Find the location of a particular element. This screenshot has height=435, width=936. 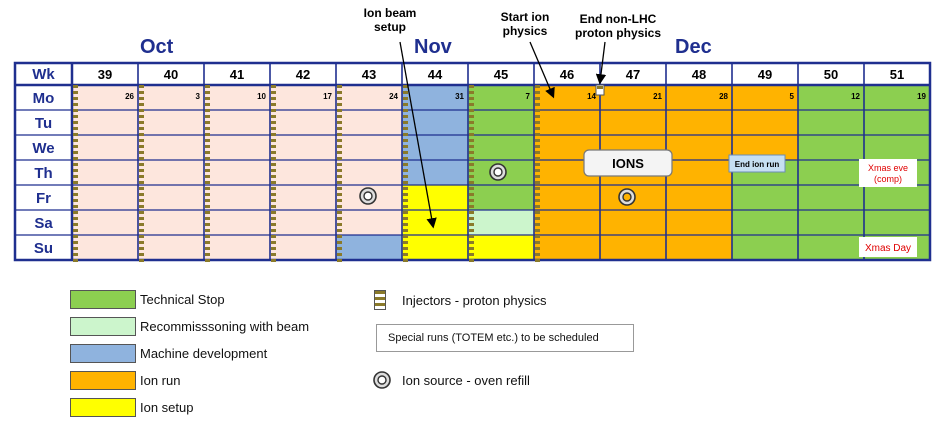

arrow-start-ion-physics is located at coordinates (542, 70).